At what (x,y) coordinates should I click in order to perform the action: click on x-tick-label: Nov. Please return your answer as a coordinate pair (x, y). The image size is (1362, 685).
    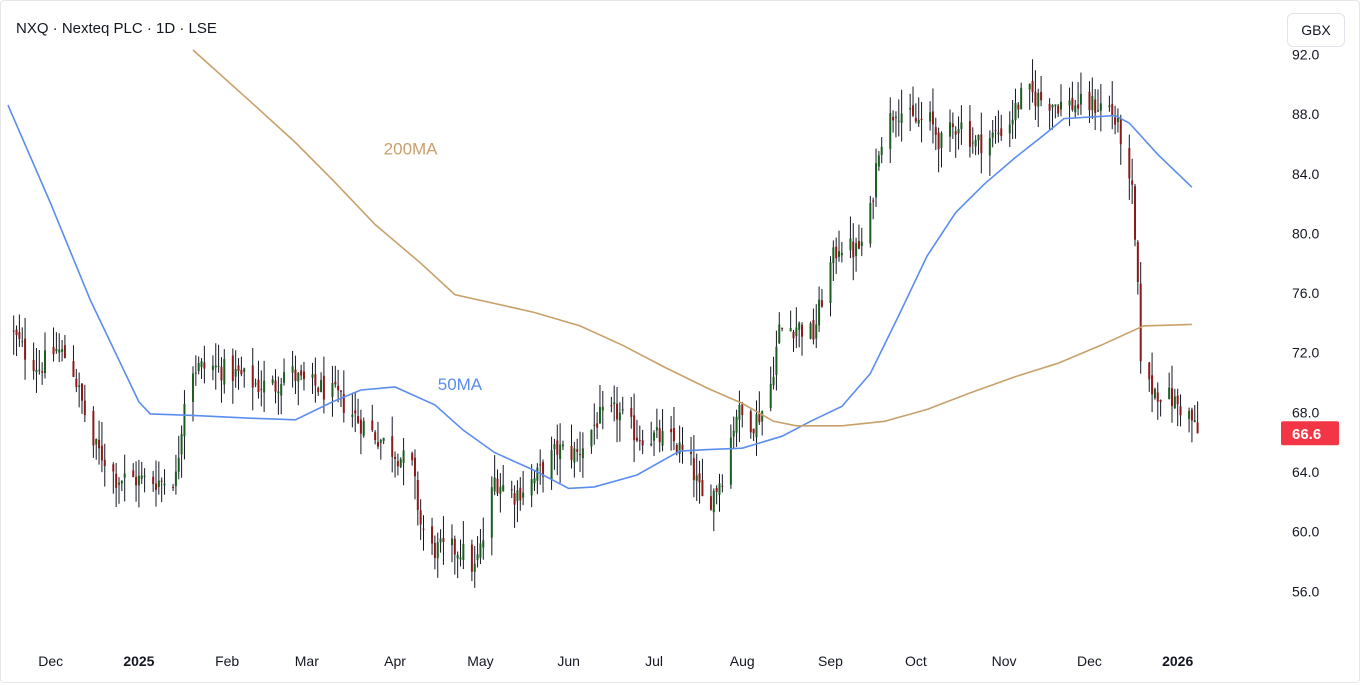
    Looking at the image, I should click on (1004, 661).